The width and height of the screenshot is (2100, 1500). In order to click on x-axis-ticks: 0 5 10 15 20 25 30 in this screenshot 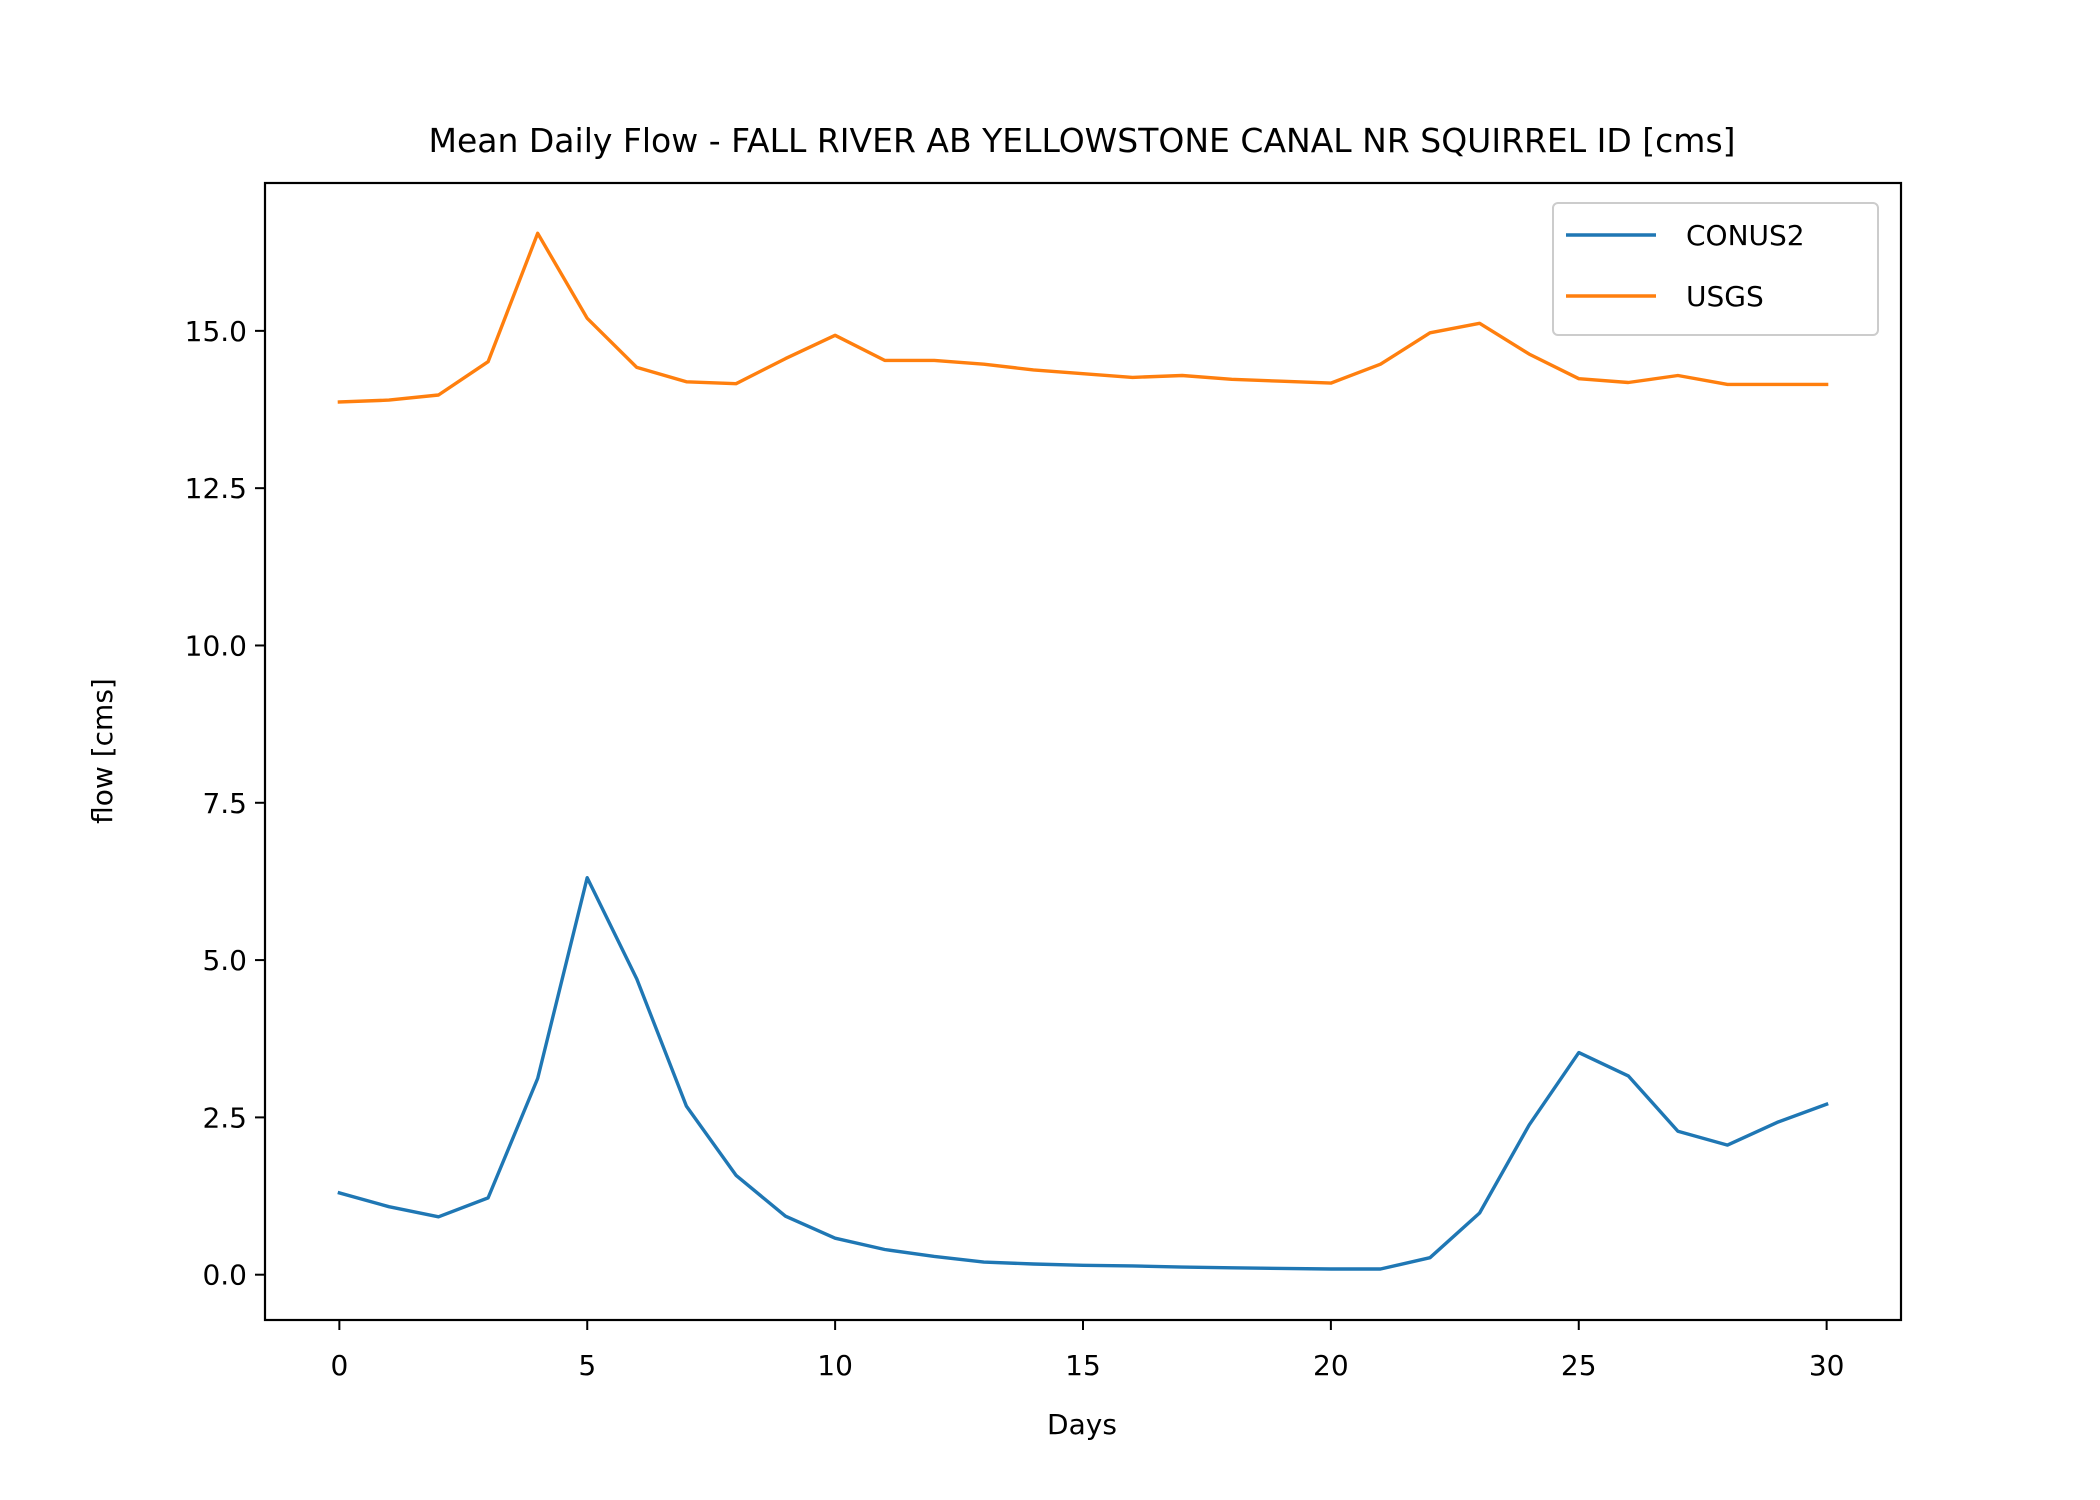, I will do `click(1087, 1351)`.